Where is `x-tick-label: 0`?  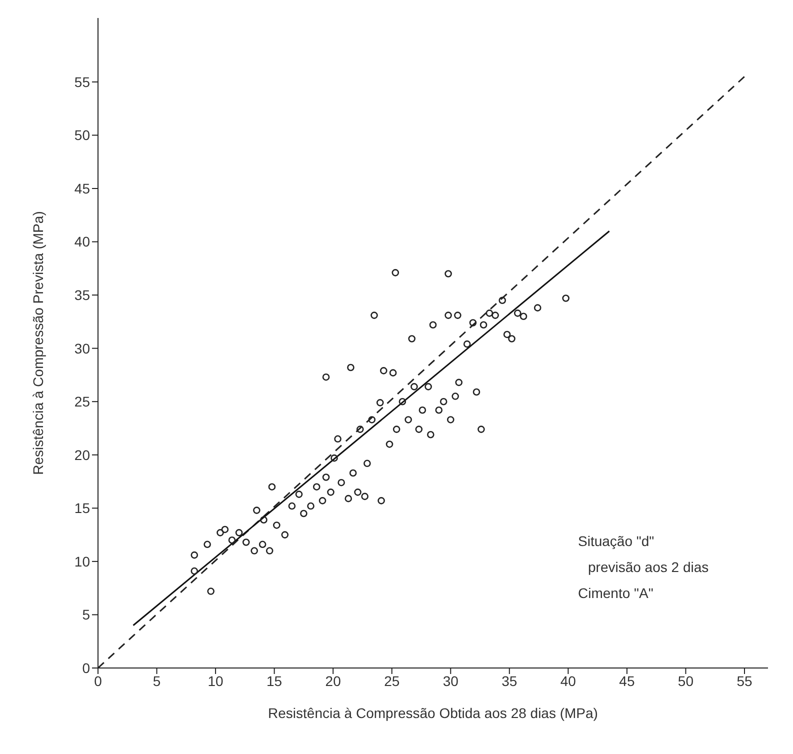 x-tick-label: 0 is located at coordinates (98, 680).